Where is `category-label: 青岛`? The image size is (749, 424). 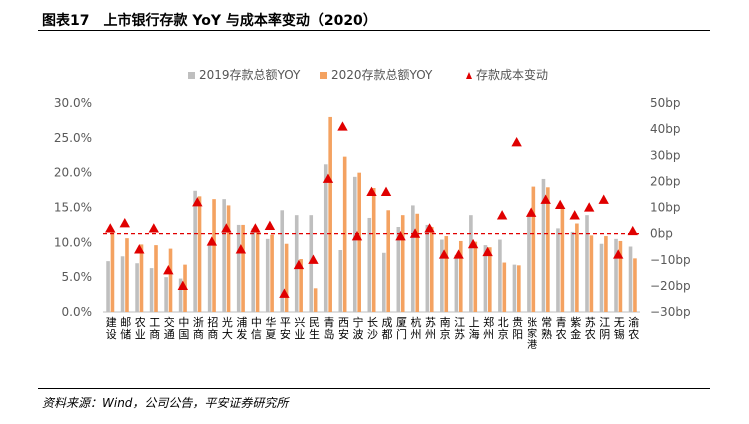
category-label: 青岛 is located at coordinates (328, 328).